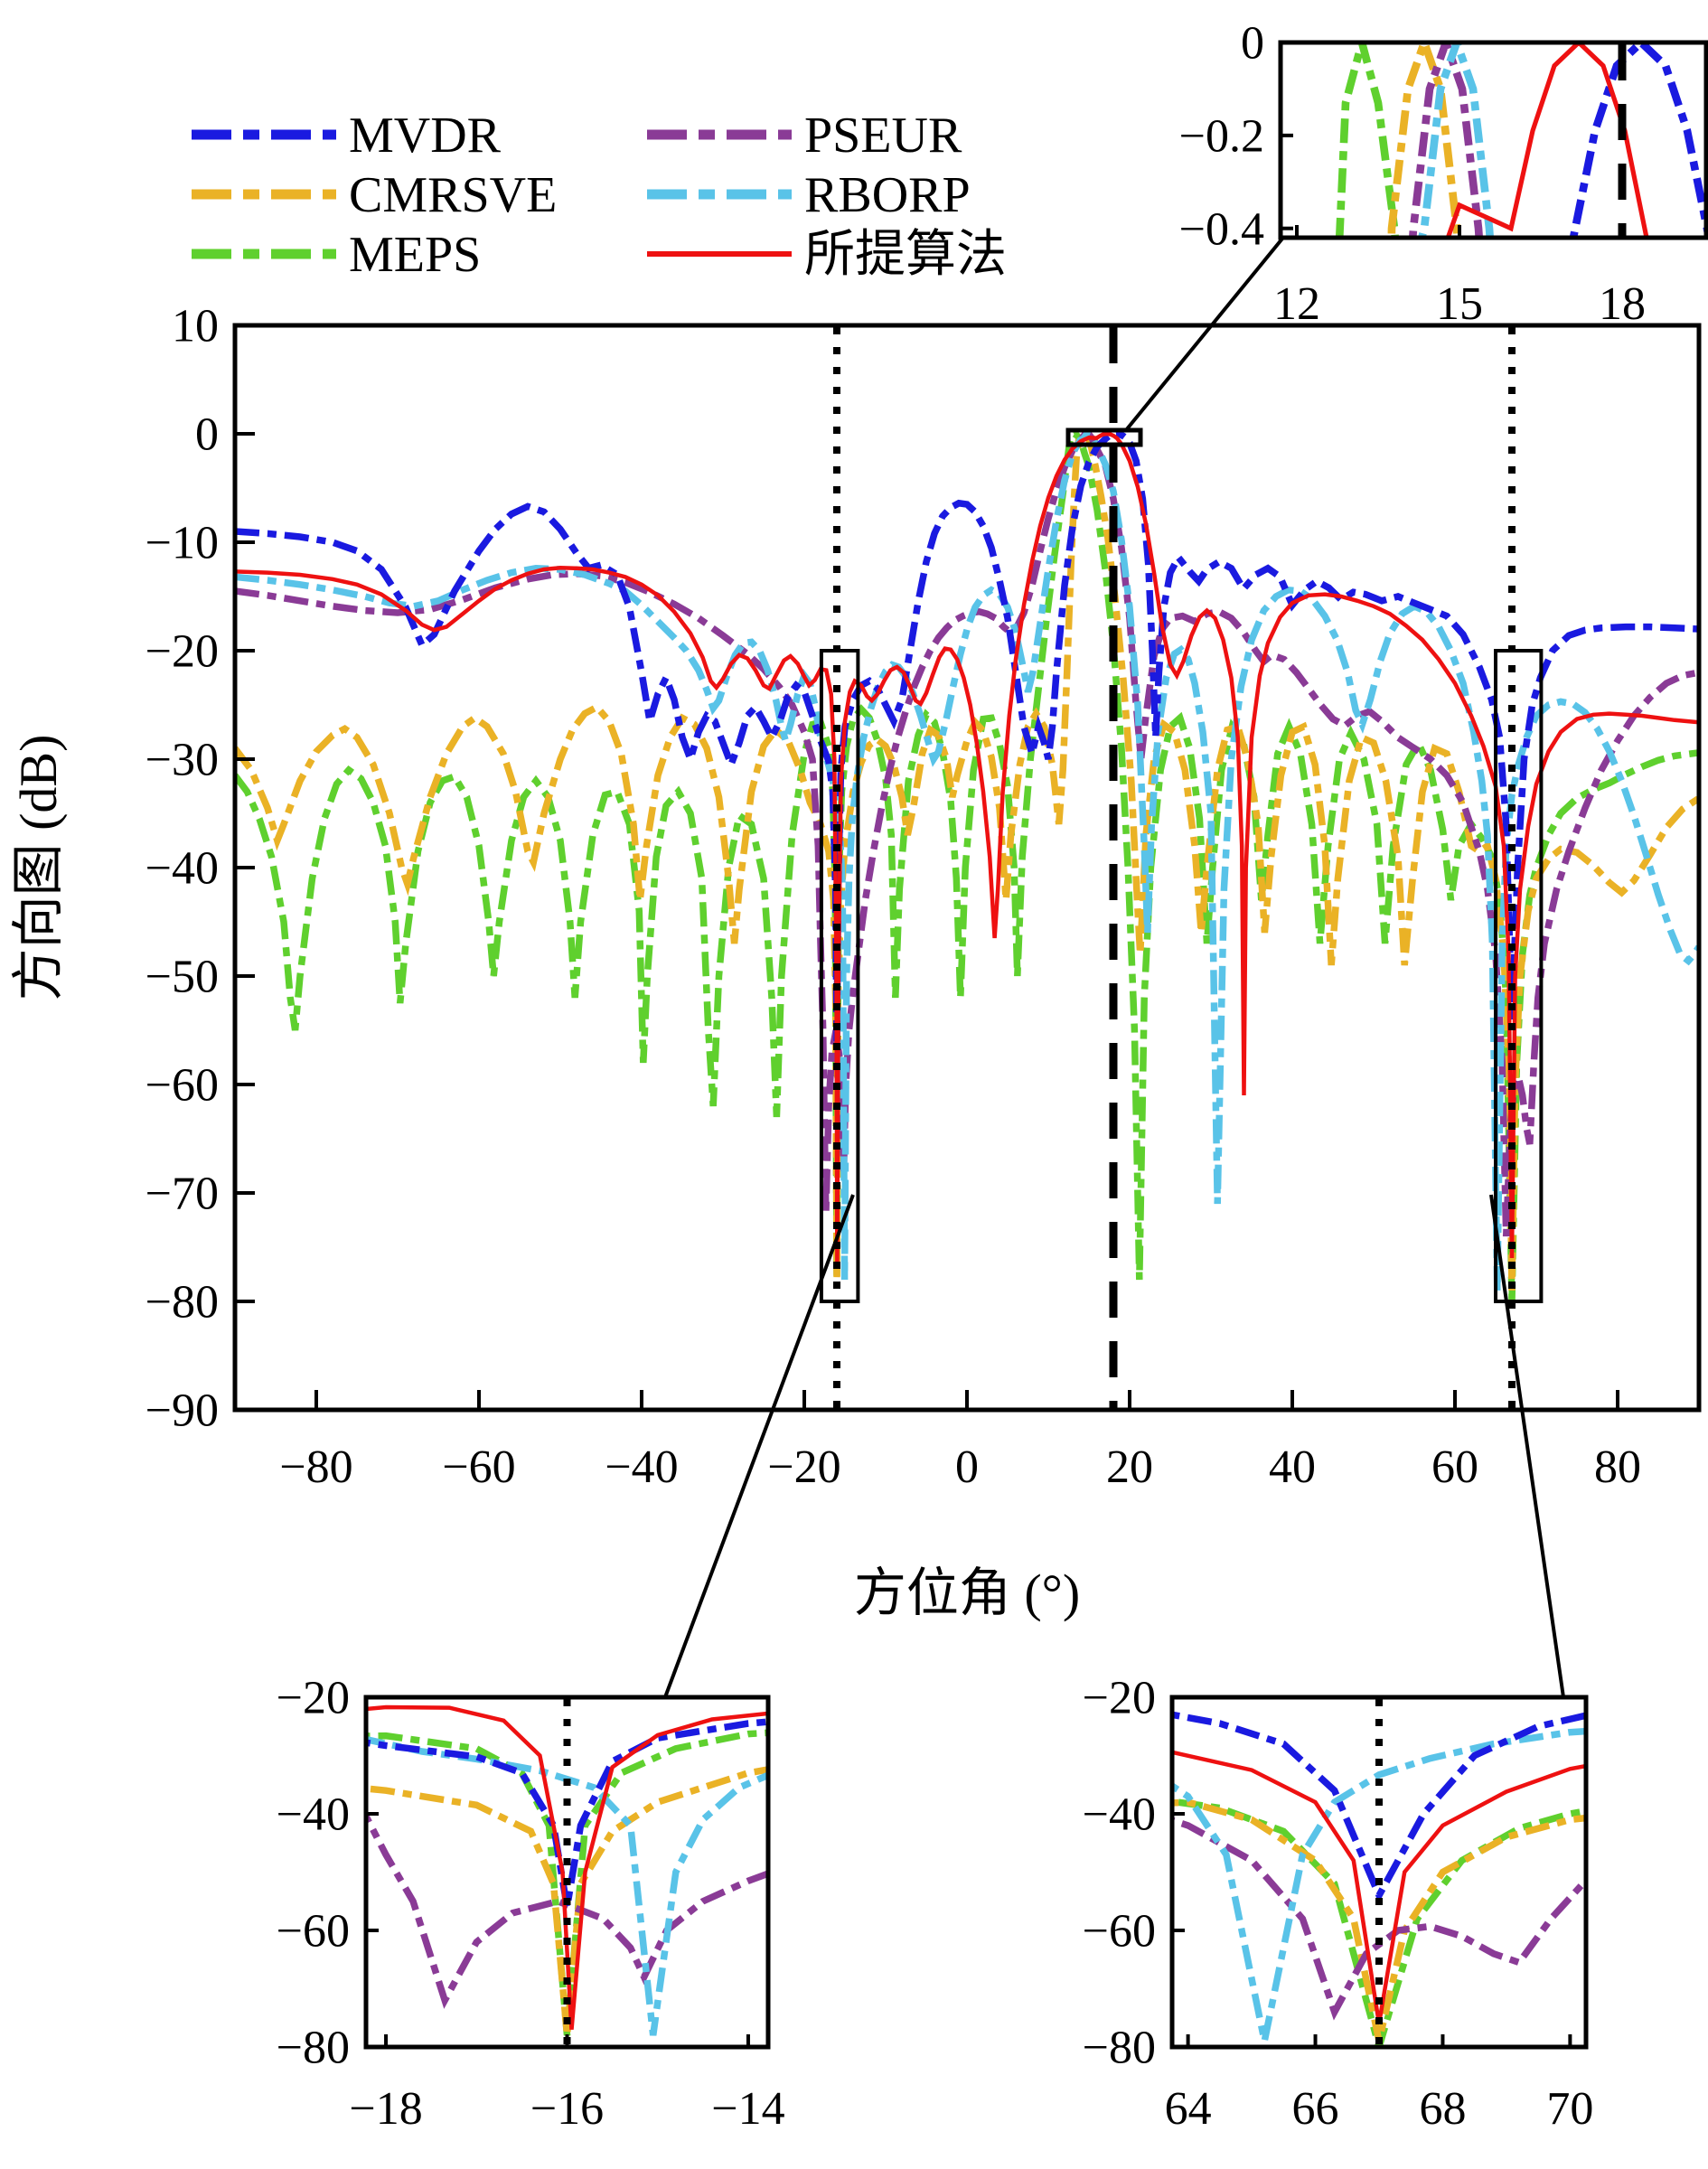 The height and width of the screenshot is (2169, 1708). Describe the element at coordinates (759, 1446) in the screenshot. I see `connector-left` at that location.